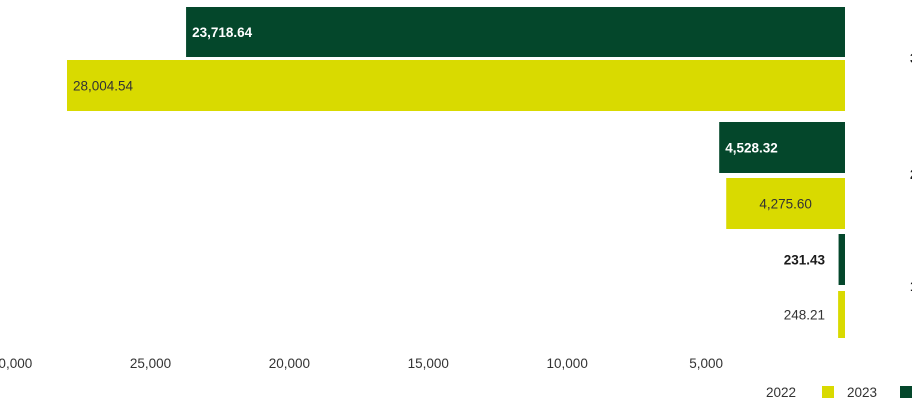 The width and height of the screenshot is (912, 406). What do you see at coordinates (804, 315) in the screenshot?
I see `value-label-2022-scope-1: 248.21` at bounding box center [804, 315].